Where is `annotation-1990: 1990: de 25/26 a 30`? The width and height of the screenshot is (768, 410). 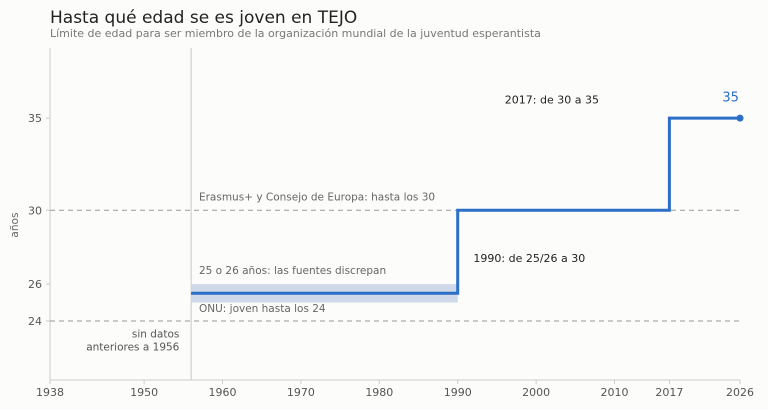
annotation-1990: 1990: de 25/26 a 30 is located at coordinates (529, 258).